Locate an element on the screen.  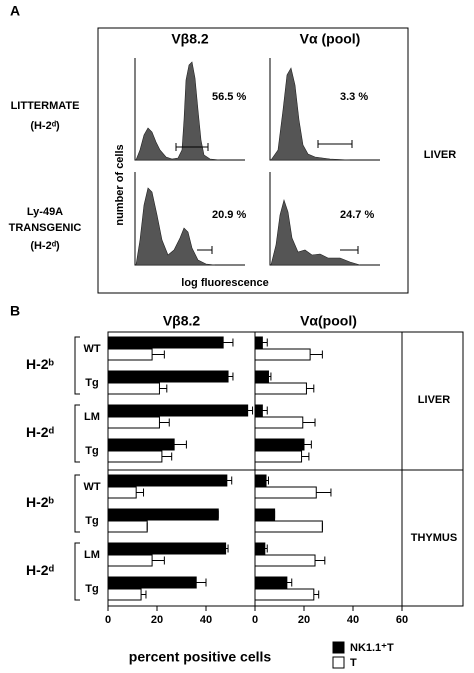
chart-title: Vα(pool) is located at coordinates (328, 321).